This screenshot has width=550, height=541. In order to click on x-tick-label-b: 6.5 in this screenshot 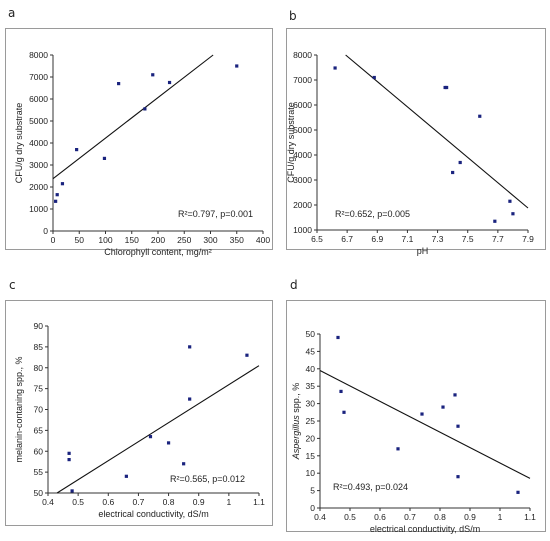, I will do `click(317, 239)`.